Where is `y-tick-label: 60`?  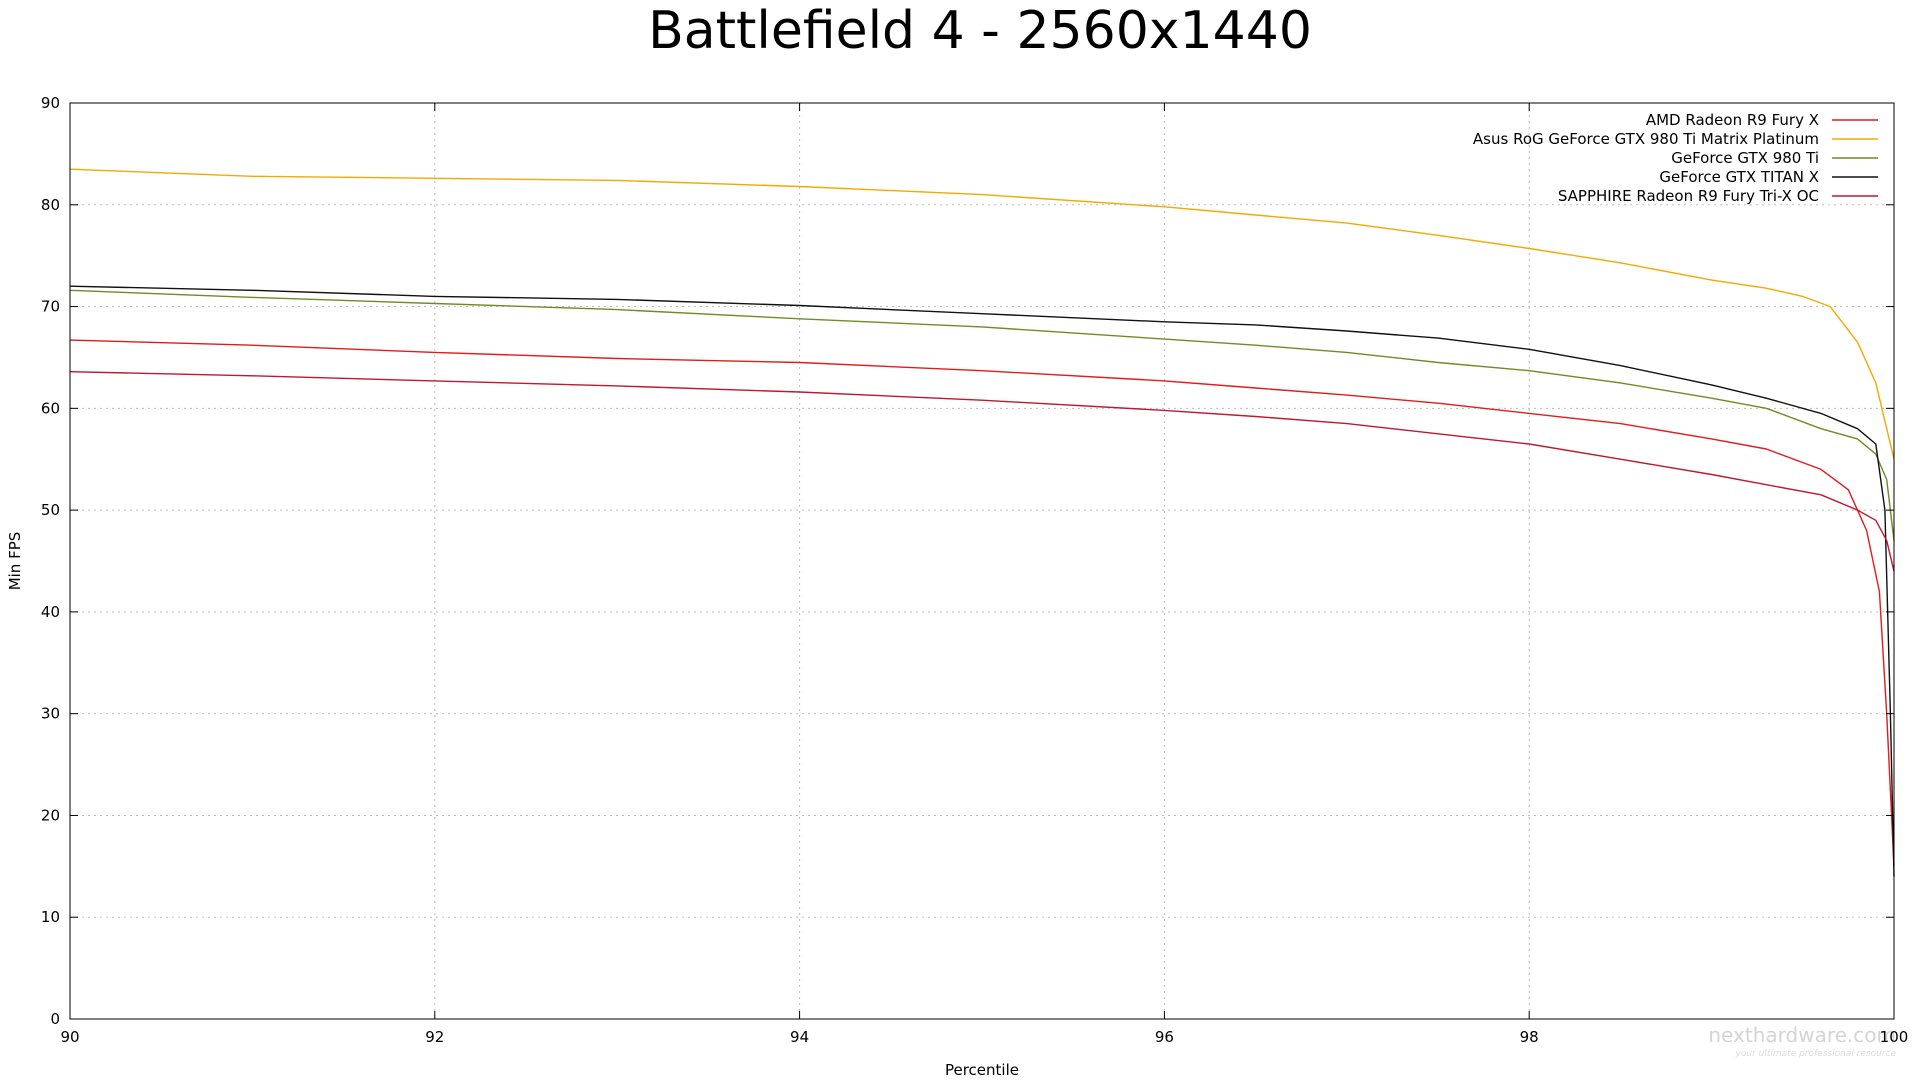
y-tick-label: 60 is located at coordinates (50, 408).